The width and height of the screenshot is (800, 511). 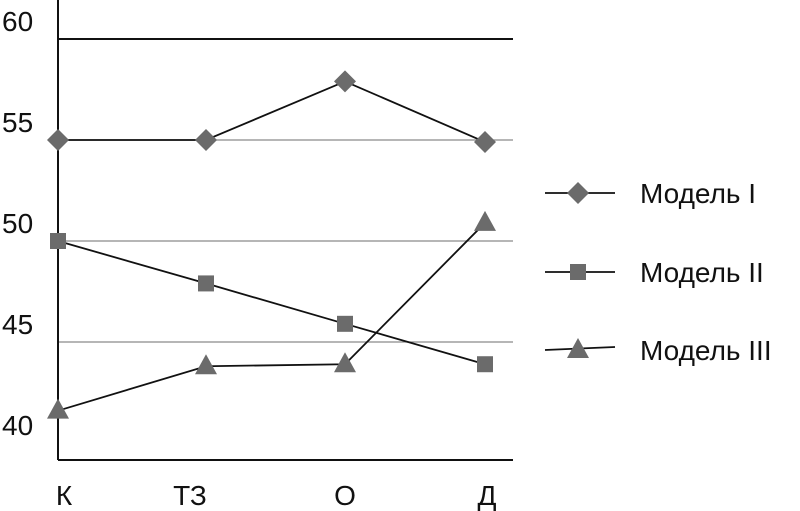 What do you see at coordinates (578, 272) in the screenshot?
I see `legend-marker-square` at bounding box center [578, 272].